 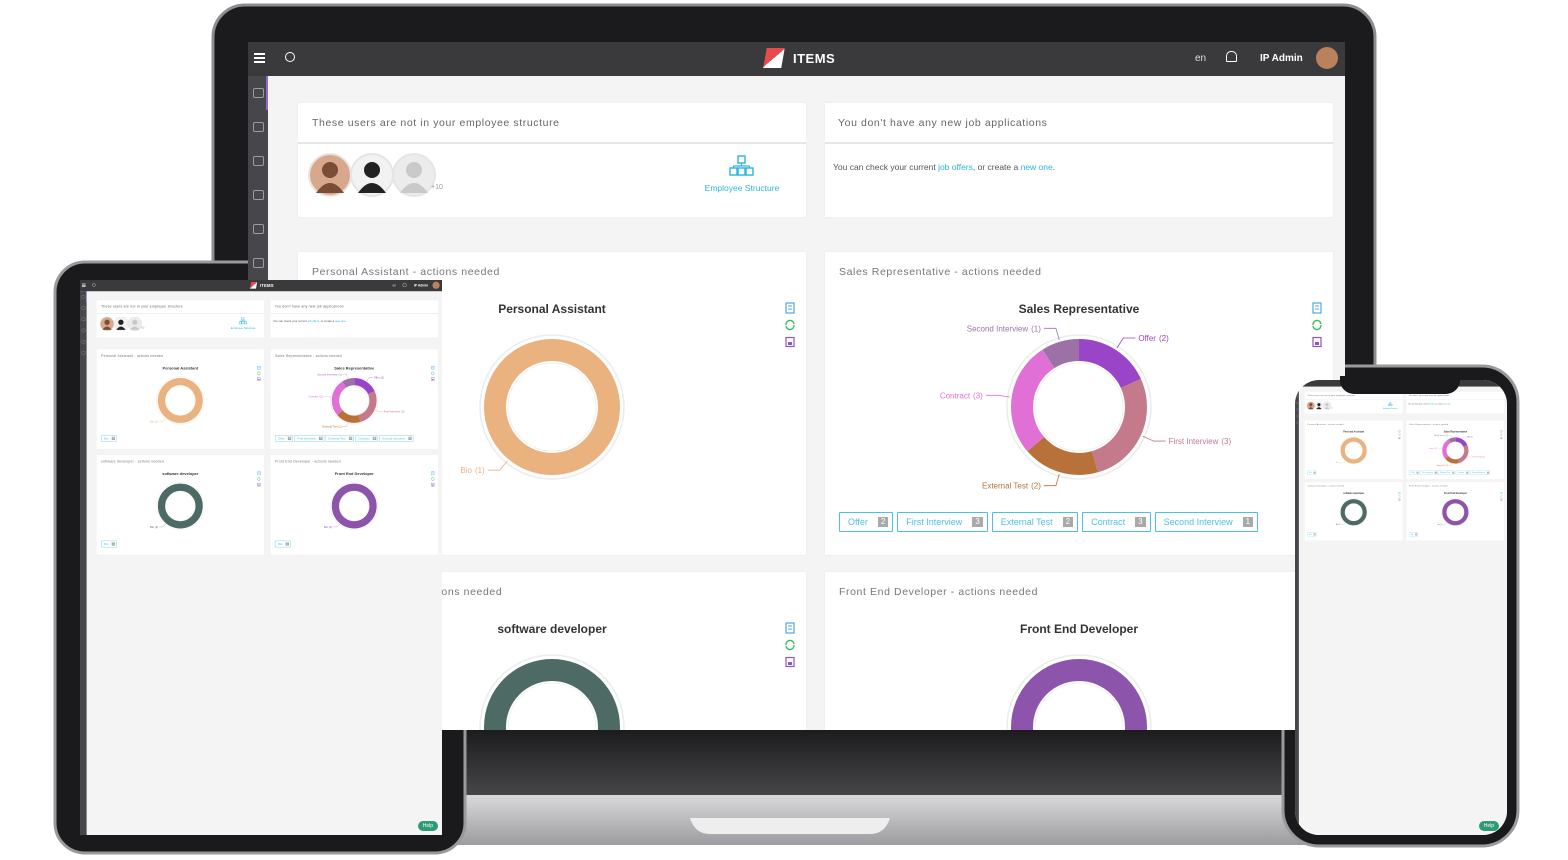 What do you see at coordinates (330, 188) in the screenshot?
I see `avatar-body` at bounding box center [330, 188].